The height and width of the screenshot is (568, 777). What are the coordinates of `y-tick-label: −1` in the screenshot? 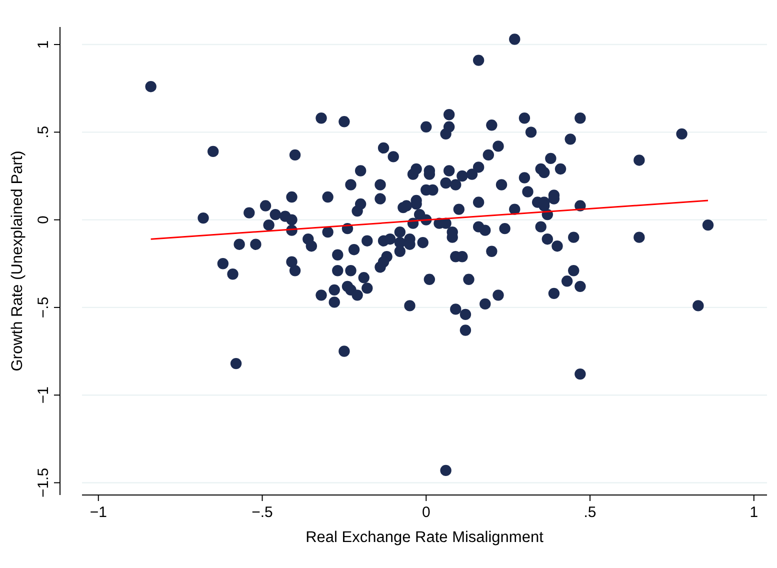 It's located at (43, 395).